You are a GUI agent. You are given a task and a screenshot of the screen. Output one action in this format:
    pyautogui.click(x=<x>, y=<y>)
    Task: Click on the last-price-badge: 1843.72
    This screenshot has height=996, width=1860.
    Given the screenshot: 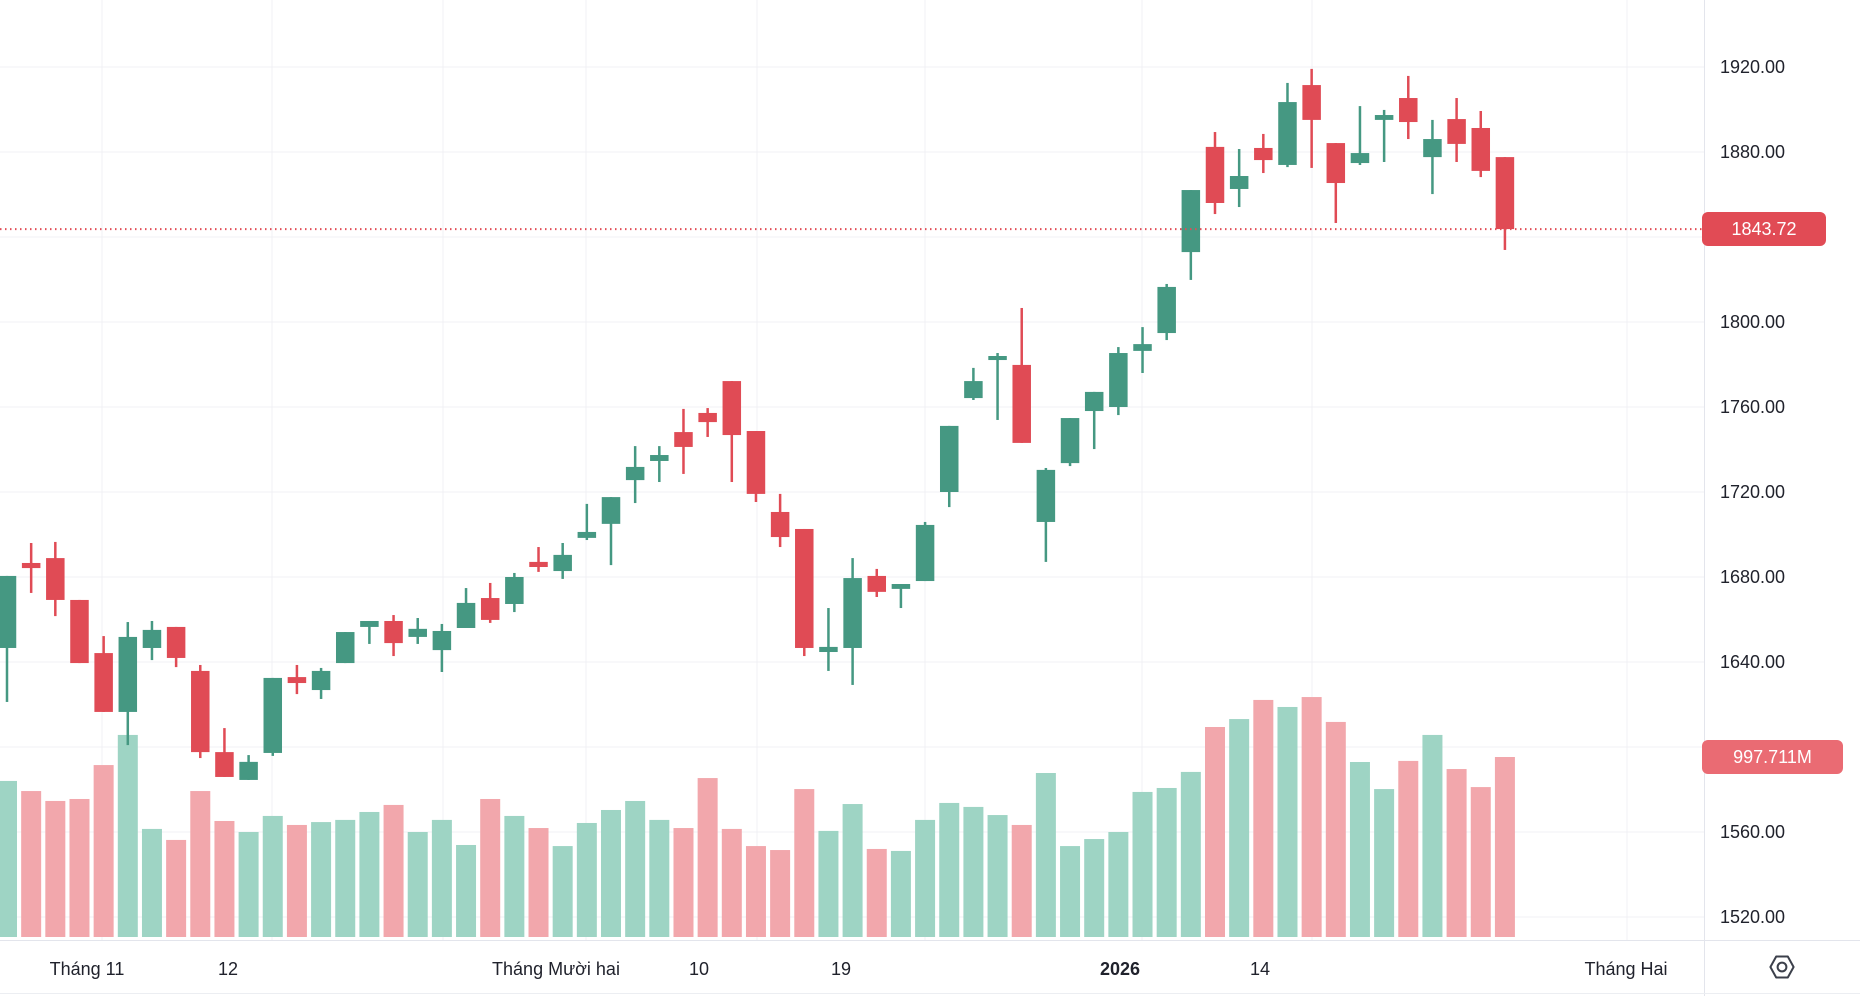 What is the action you would take?
    pyautogui.click(x=1764, y=229)
    